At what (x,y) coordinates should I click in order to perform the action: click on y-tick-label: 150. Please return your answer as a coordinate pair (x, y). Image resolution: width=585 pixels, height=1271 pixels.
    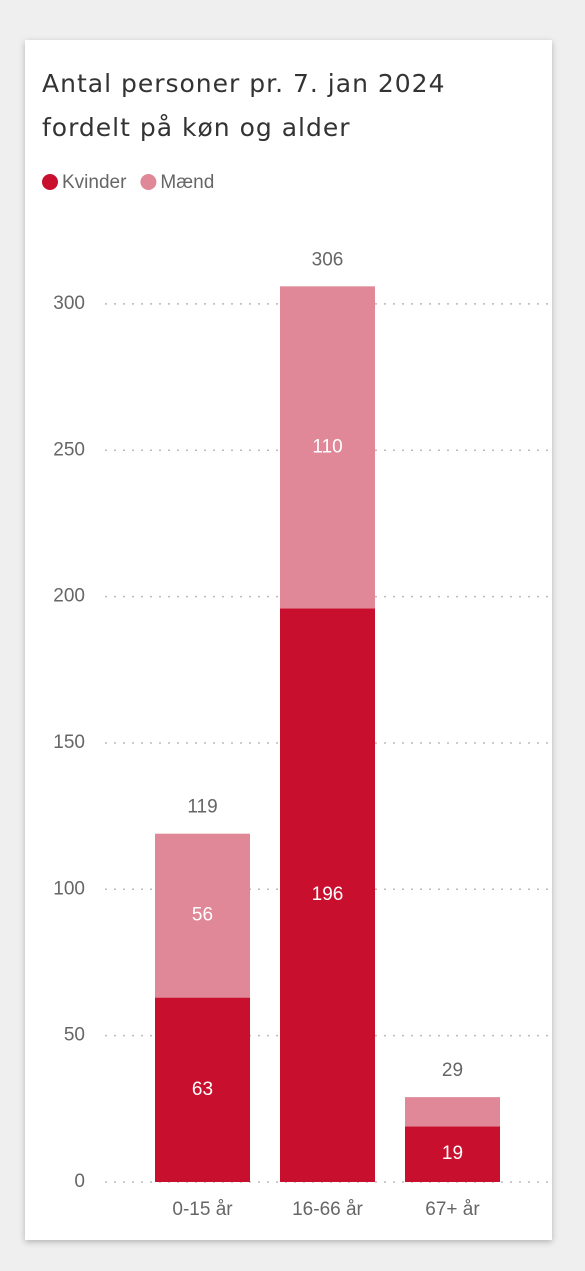
    Looking at the image, I should click on (69, 742).